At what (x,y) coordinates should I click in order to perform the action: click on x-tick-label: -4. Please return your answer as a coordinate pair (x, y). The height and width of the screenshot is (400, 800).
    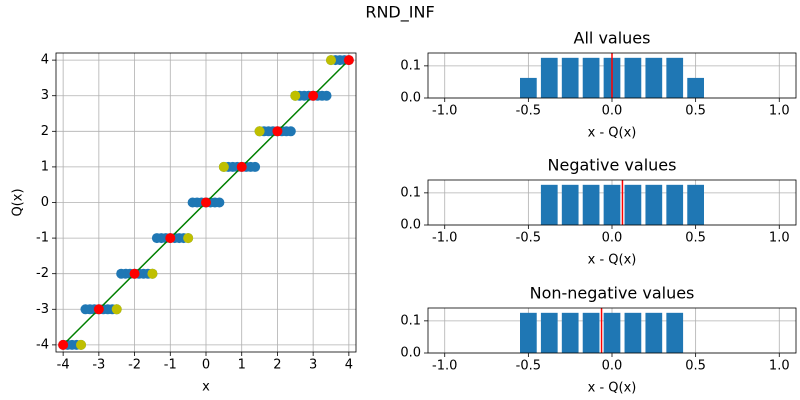
    Looking at the image, I should click on (63, 365).